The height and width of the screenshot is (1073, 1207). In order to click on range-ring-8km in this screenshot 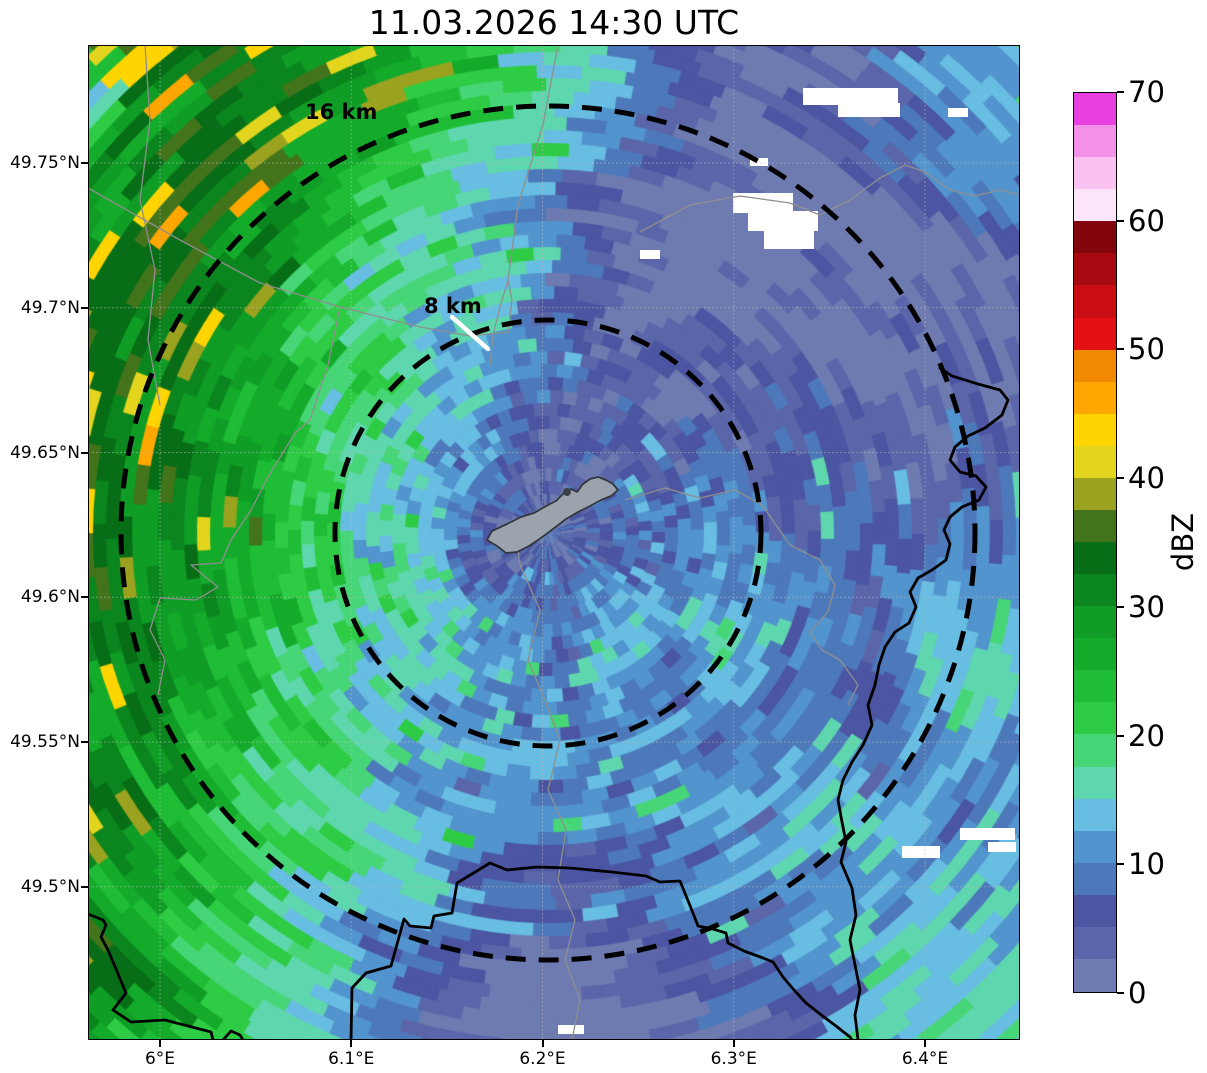, I will do `click(548, 533)`.